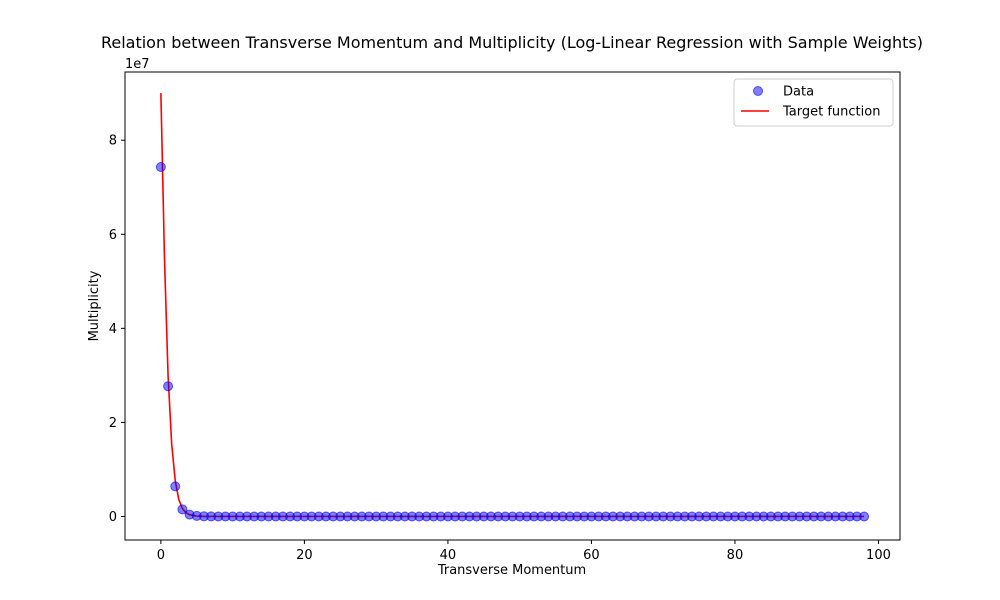 The width and height of the screenshot is (1000, 600). What do you see at coordinates (113, 235) in the screenshot?
I see `y-tick-label: 6` at bounding box center [113, 235].